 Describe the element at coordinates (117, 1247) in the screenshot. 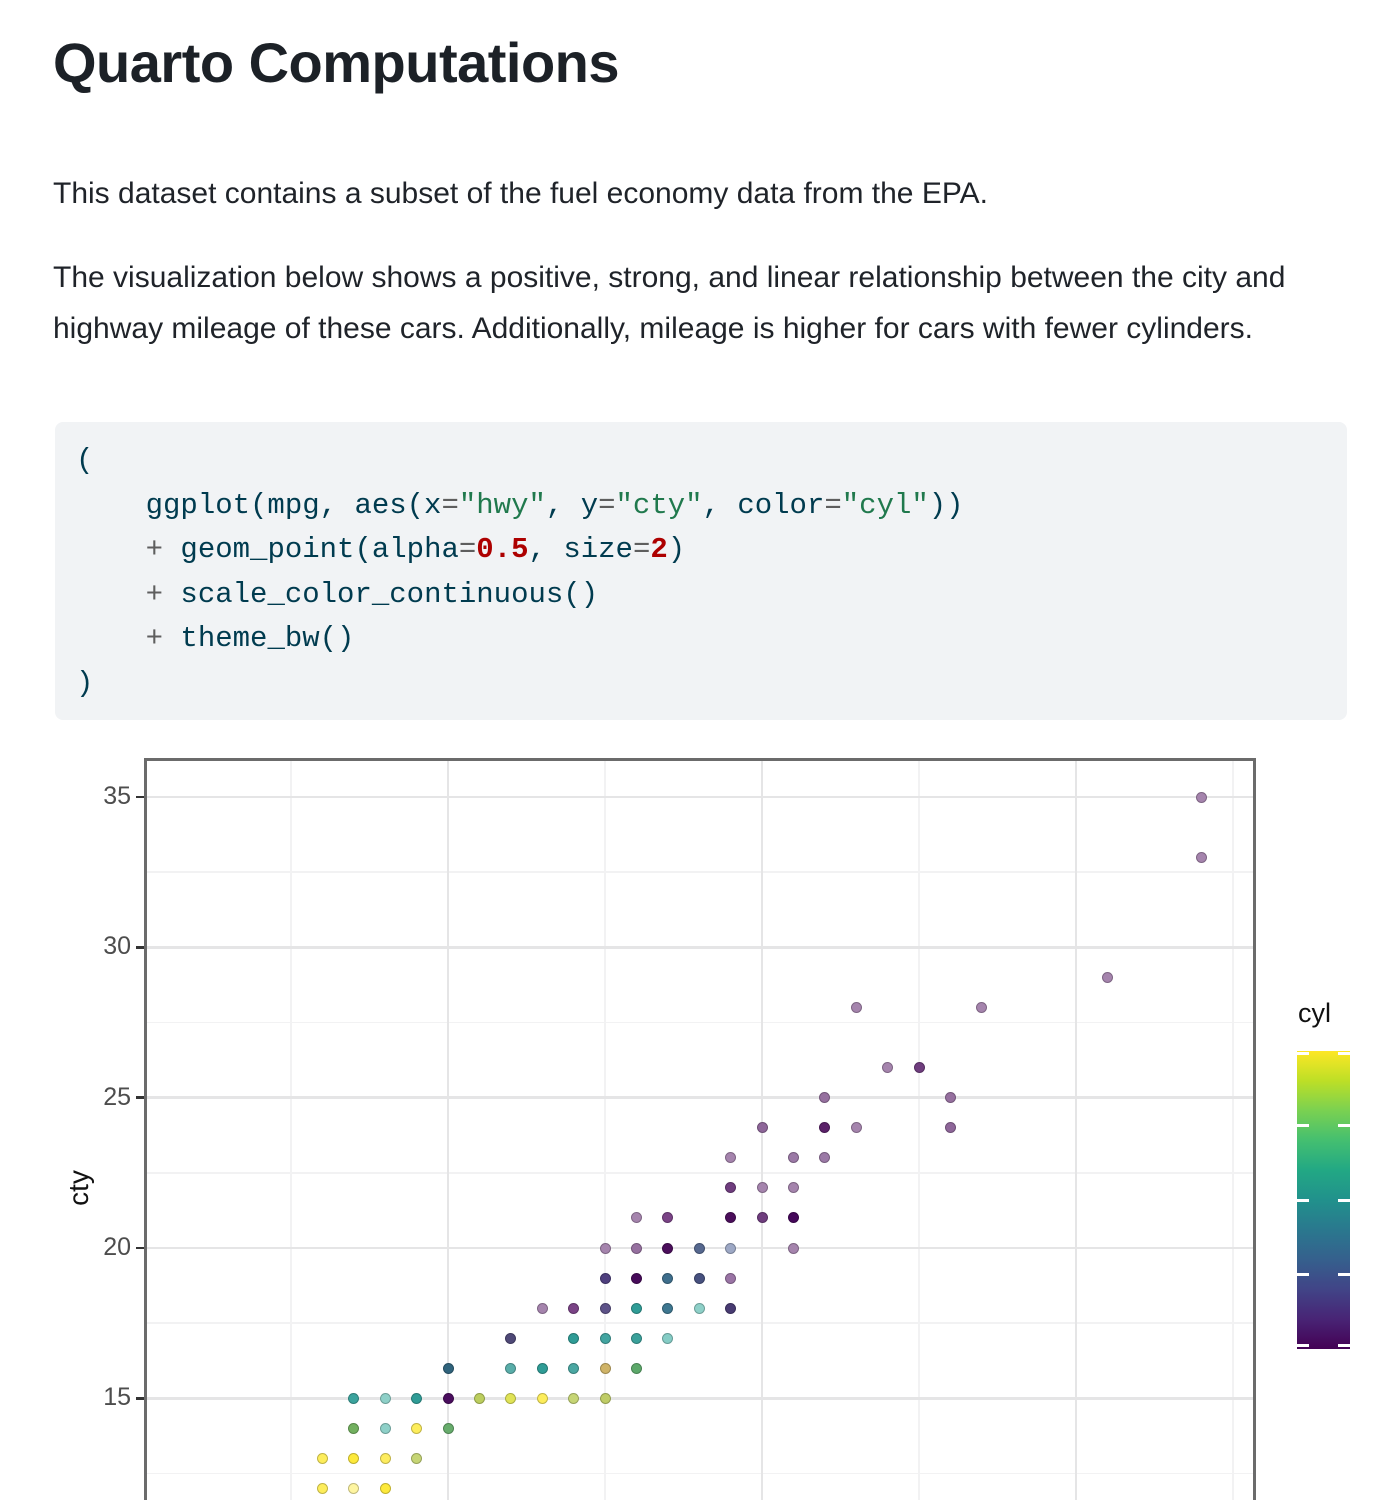

I see `y-tick-label: 20` at that location.